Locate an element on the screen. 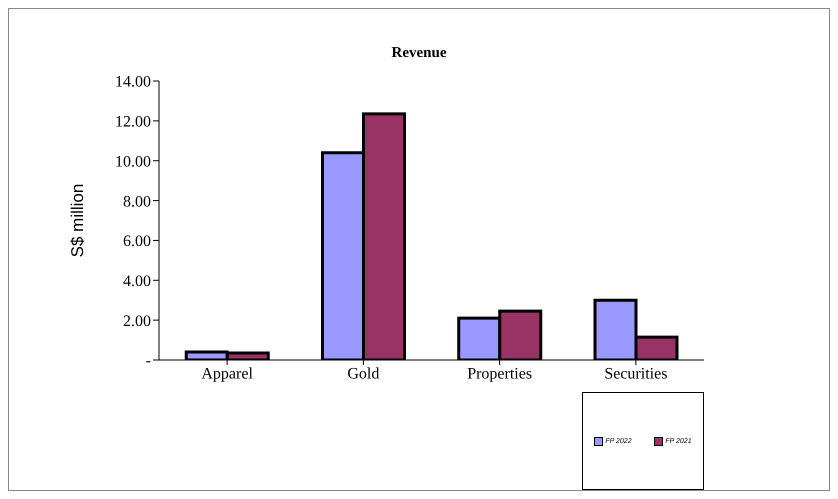 The image size is (838, 499). y-tick-label: 4.00 is located at coordinates (137, 281).